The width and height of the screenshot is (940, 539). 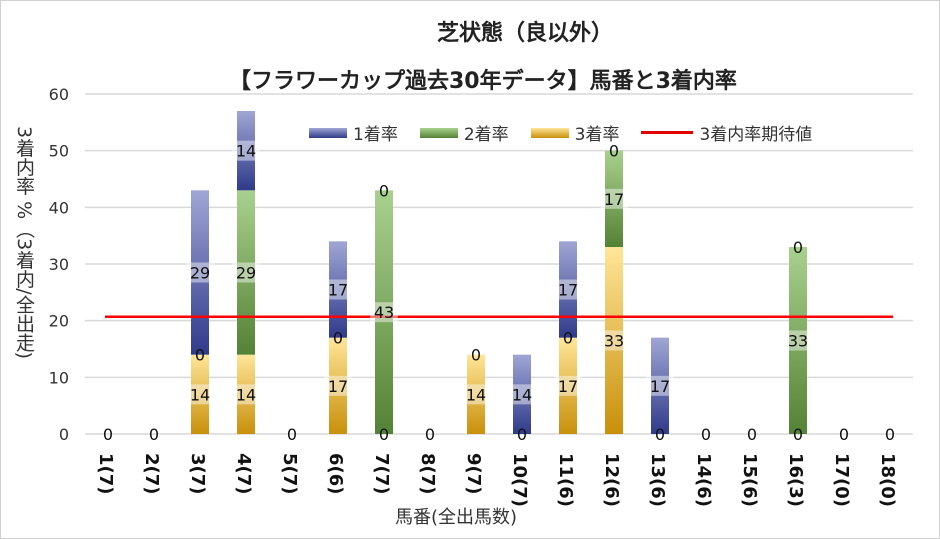 What do you see at coordinates (597, 135) in the screenshot?
I see `legend-label: 3着率` at bounding box center [597, 135].